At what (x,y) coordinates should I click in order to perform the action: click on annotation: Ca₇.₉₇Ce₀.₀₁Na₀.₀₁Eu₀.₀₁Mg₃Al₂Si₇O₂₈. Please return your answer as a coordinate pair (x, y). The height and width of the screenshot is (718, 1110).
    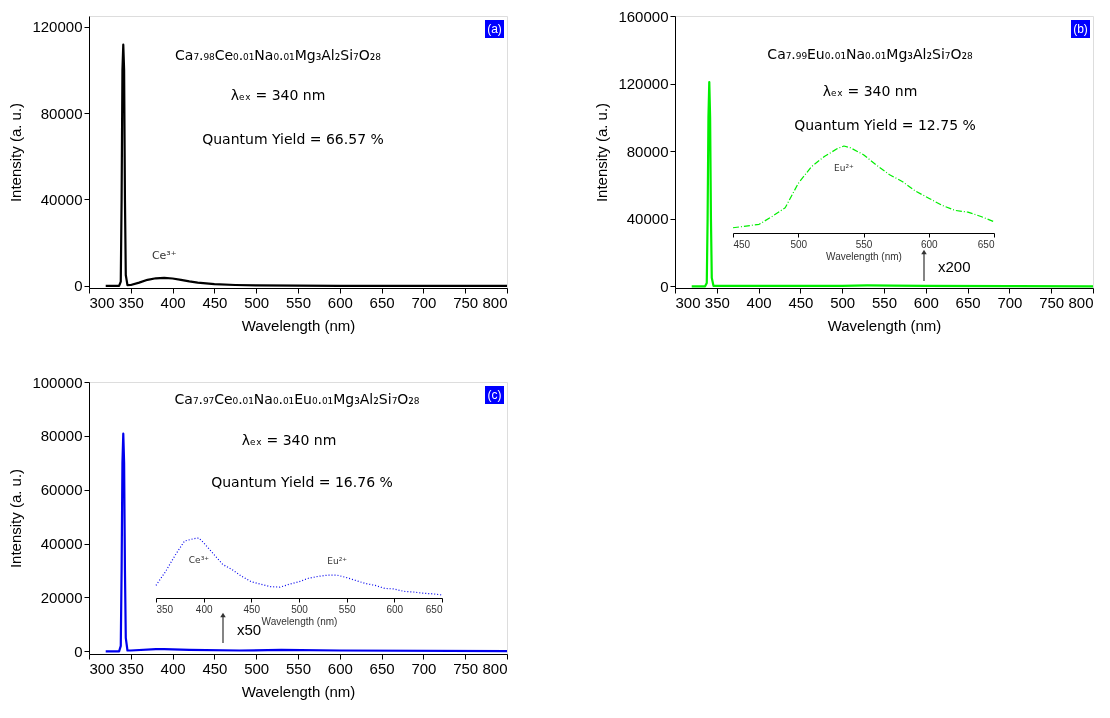
    Looking at the image, I should click on (297, 399).